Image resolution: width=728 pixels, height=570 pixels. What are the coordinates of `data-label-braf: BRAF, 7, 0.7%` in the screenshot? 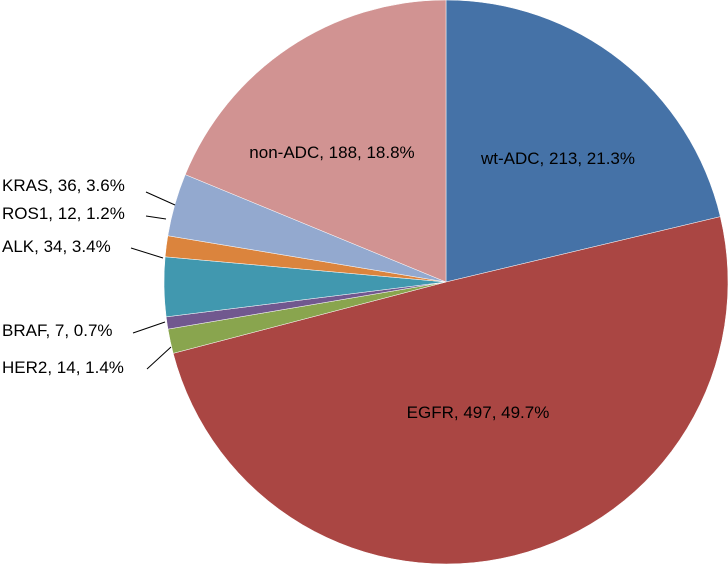 It's located at (57, 330).